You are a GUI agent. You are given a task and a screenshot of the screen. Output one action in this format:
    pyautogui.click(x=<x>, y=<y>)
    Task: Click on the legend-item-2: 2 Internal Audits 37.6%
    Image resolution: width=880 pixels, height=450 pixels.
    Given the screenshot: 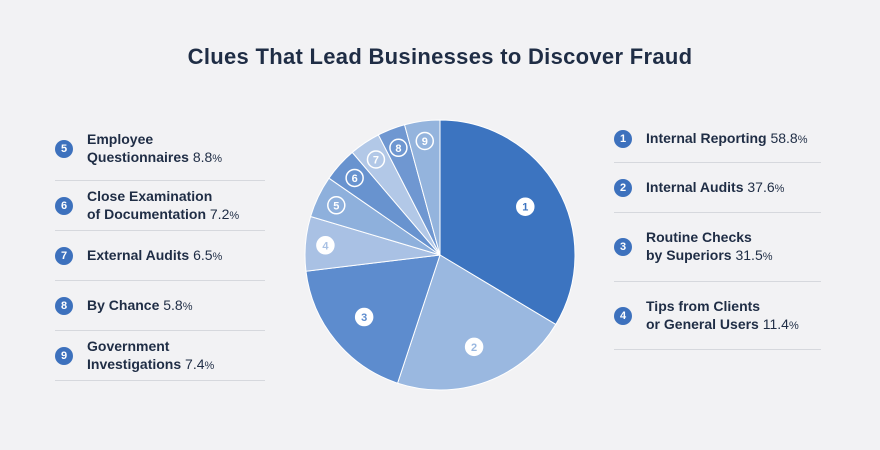 What is the action you would take?
    pyautogui.click(x=717, y=188)
    